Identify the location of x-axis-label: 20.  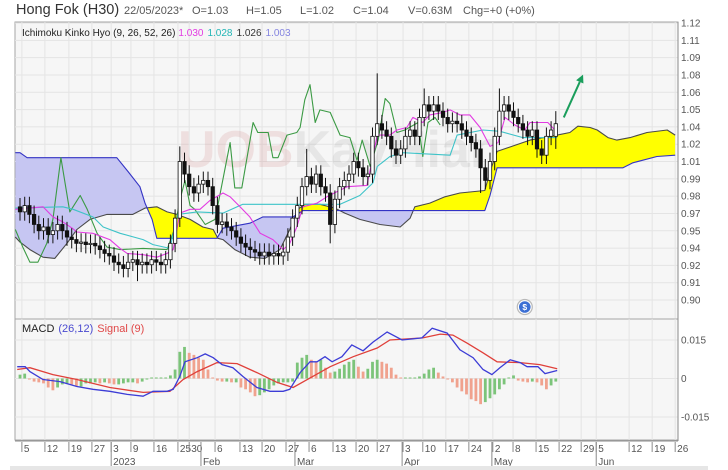
(270, 449).